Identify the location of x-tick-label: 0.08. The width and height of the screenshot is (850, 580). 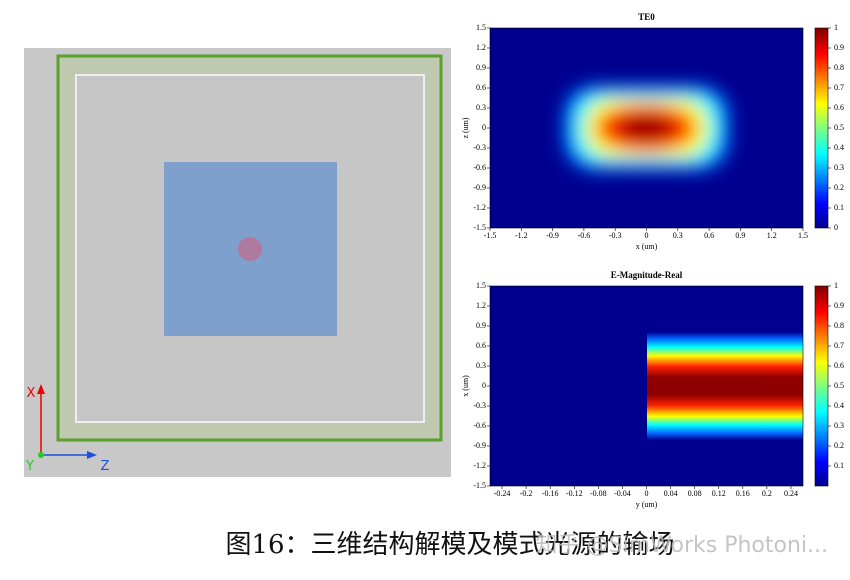
(695, 493).